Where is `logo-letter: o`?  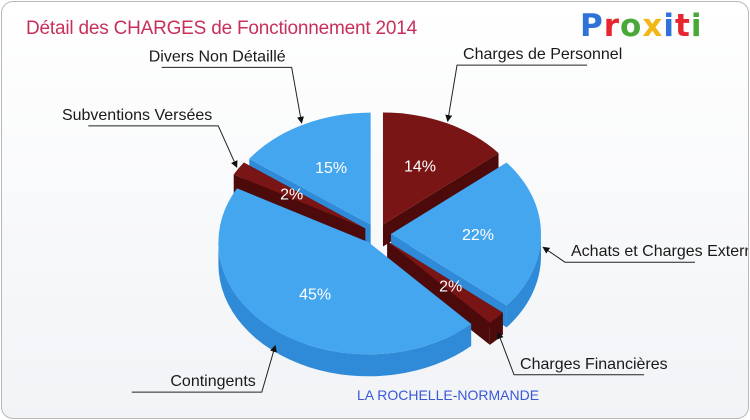
logo-letter: o is located at coordinates (631, 26).